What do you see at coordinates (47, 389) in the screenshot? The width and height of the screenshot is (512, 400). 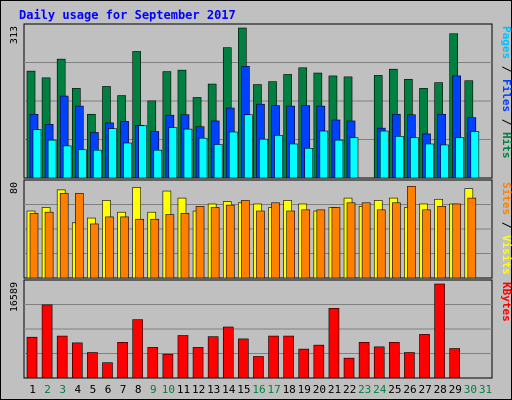 I see `x-tick-label: 2` at bounding box center [47, 389].